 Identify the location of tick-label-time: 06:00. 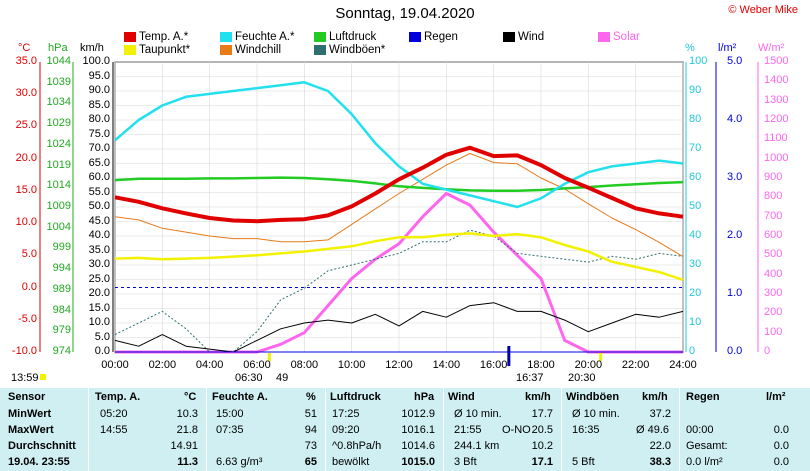
(257, 365).